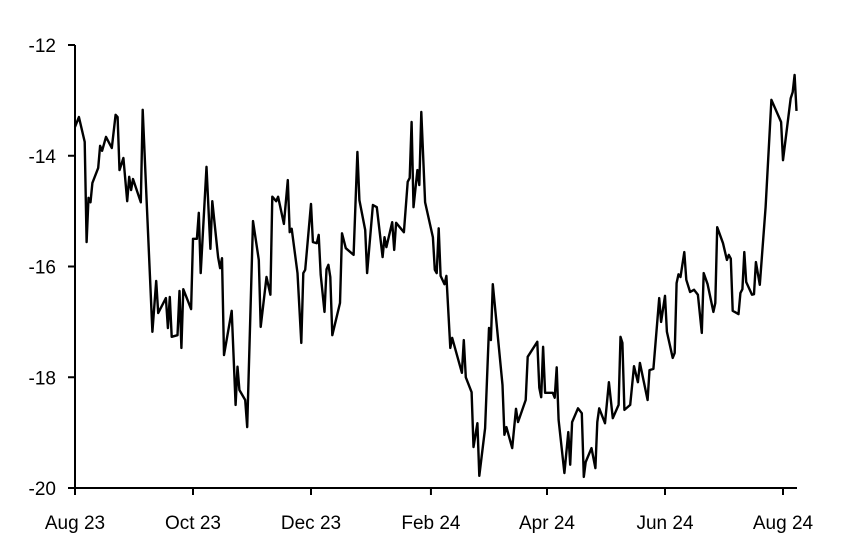 This screenshot has width=852, height=540. Describe the element at coordinates (664, 523) in the screenshot. I see `x-tick-label: Jun 24` at that location.